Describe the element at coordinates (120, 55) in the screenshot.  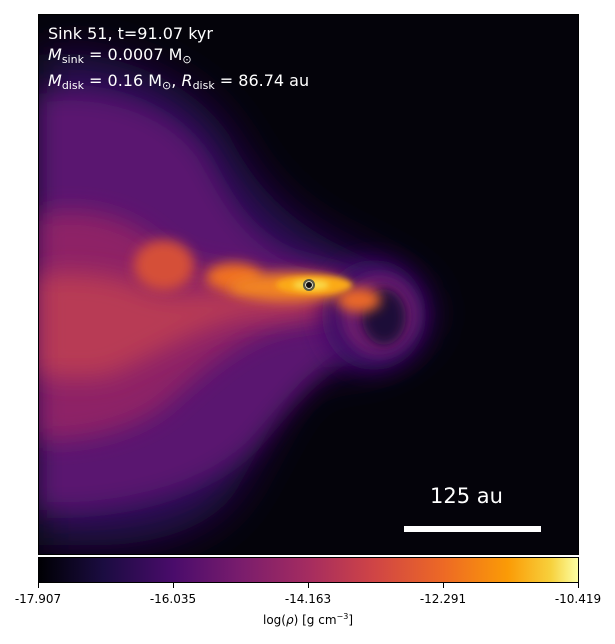
I see `sink-mass: Msink = 0.0007 M⊙` at that location.